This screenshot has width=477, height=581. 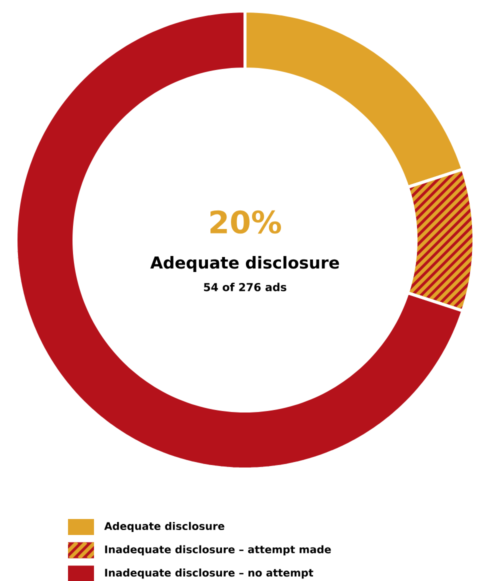 I want to click on text: Adequate disclosure, so click(x=244, y=264).